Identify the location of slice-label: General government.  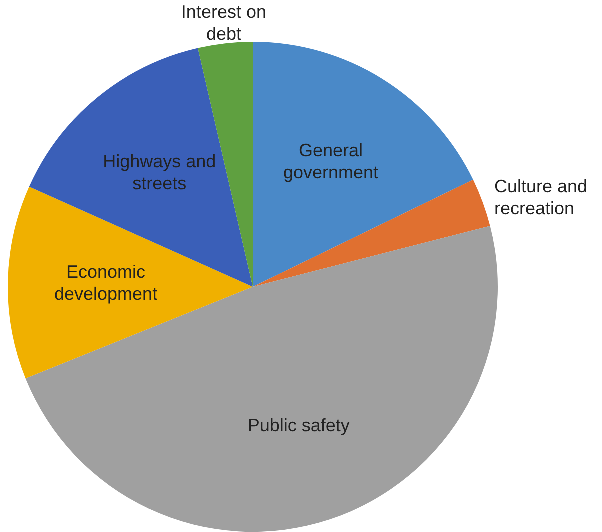
(331, 161).